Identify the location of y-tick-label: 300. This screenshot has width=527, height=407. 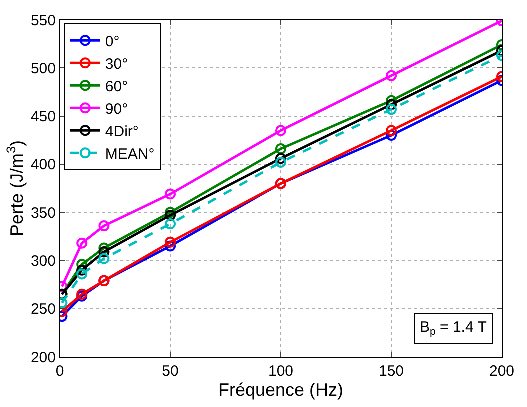
(43, 261).